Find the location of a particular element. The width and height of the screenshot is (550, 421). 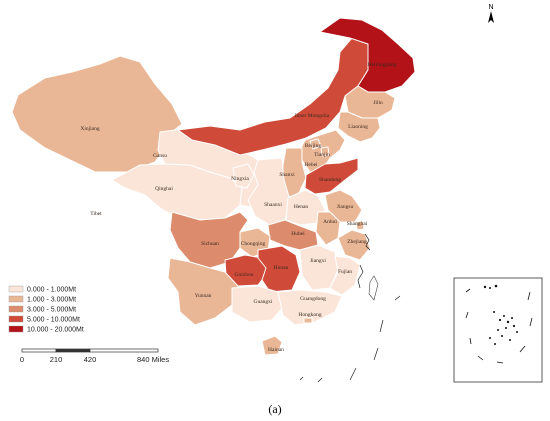

province-yunnan is located at coordinates (203, 291).